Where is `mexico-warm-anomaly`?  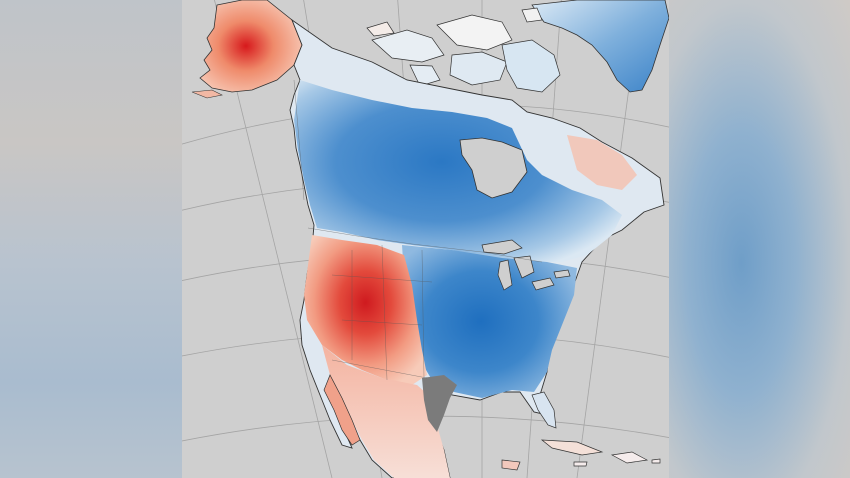 mexico-warm-anomaly is located at coordinates (386, 411).